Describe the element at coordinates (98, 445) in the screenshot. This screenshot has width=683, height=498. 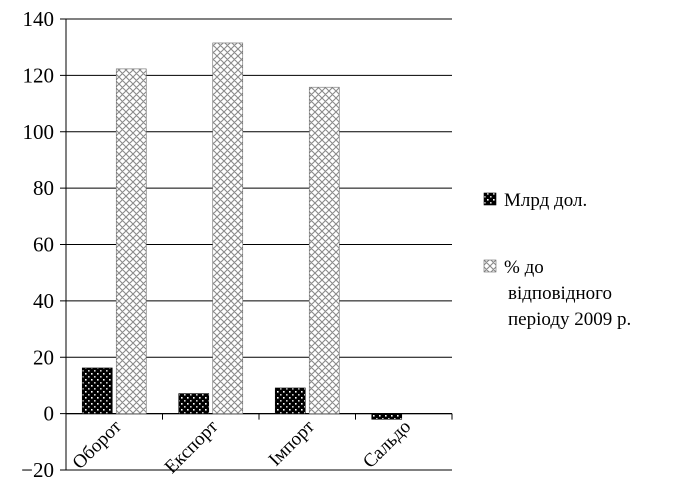
I see `x-tick-label: Оборот` at that location.